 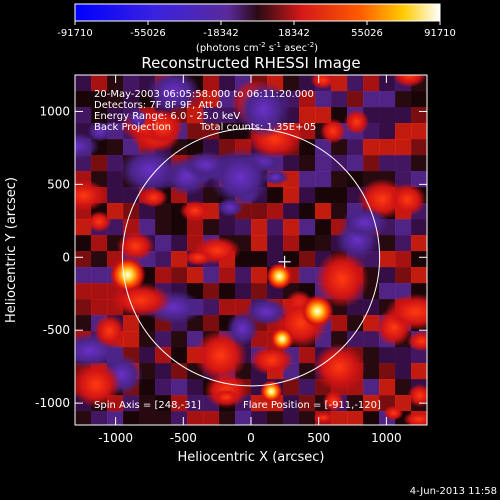 What do you see at coordinates (147, 33) in the screenshot?
I see `colorbar-tick-label: -55026` at bounding box center [147, 33].